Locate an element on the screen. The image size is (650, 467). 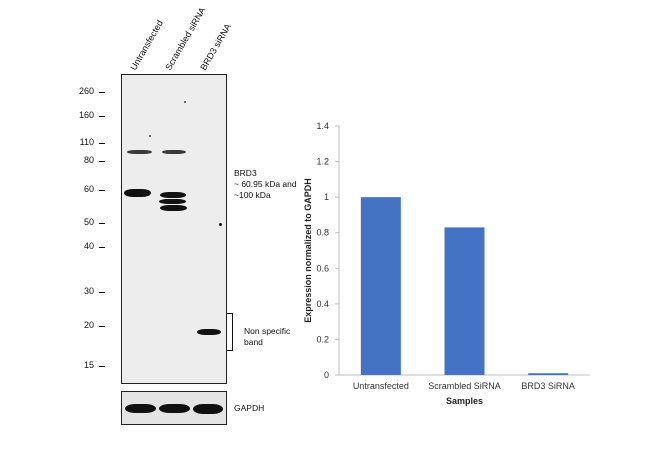
x-tick-label: BRD3 SiRNA is located at coordinates (548, 386).